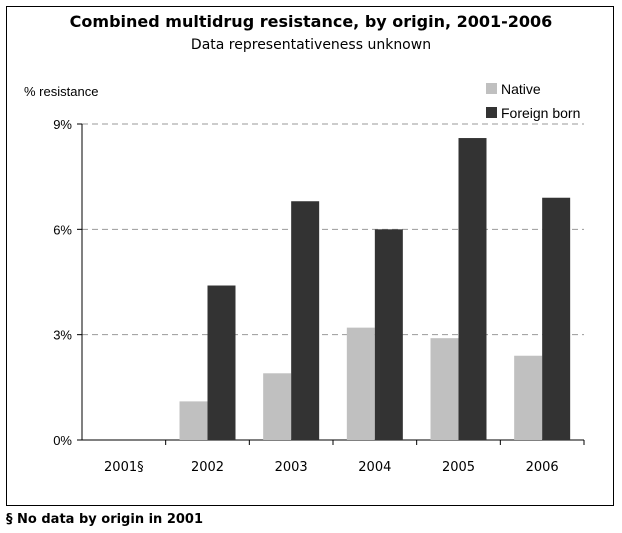  What do you see at coordinates (124, 467) in the screenshot?
I see `x-tick-label: 2001§` at bounding box center [124, 467].